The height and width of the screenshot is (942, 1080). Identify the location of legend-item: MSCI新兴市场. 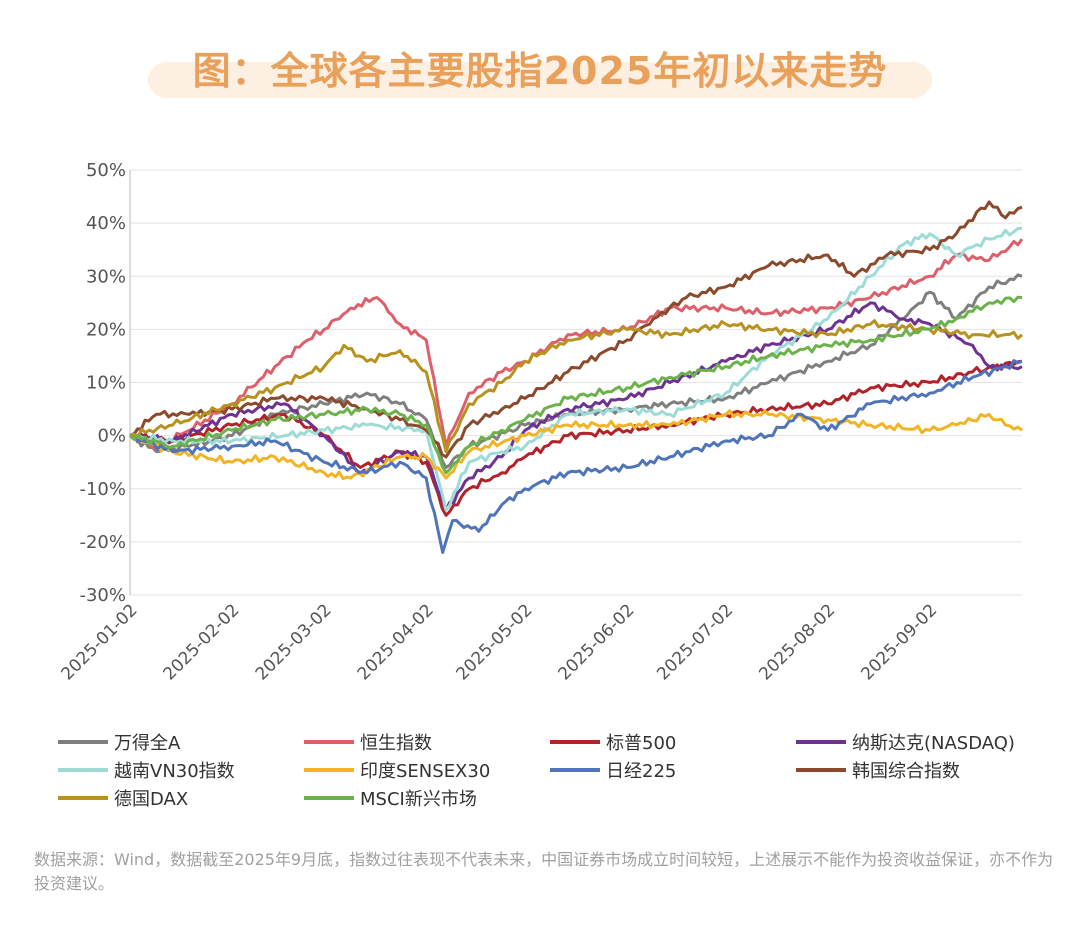
(390, 798).